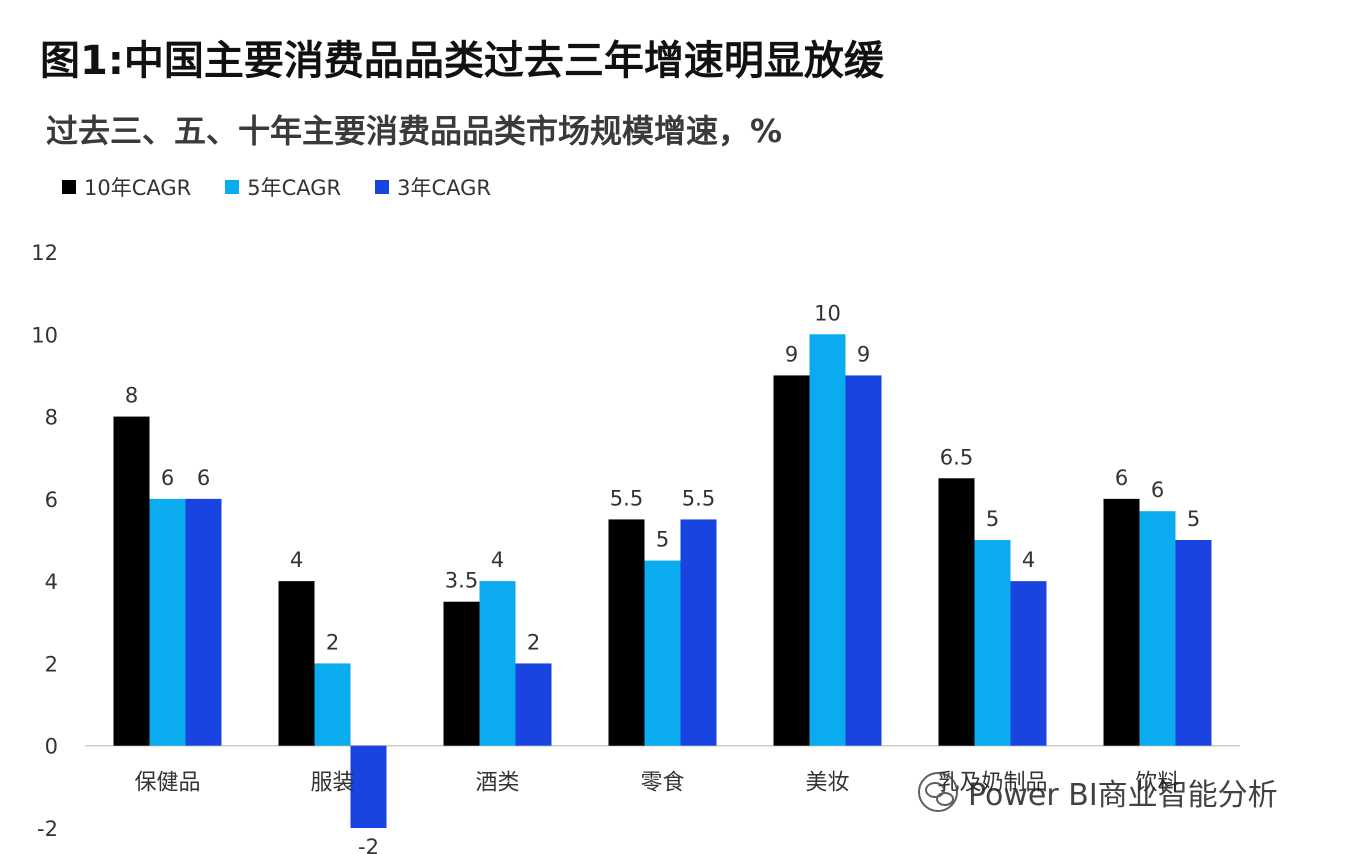  I want to click on y-tick-label: -2, so click(47, 829).